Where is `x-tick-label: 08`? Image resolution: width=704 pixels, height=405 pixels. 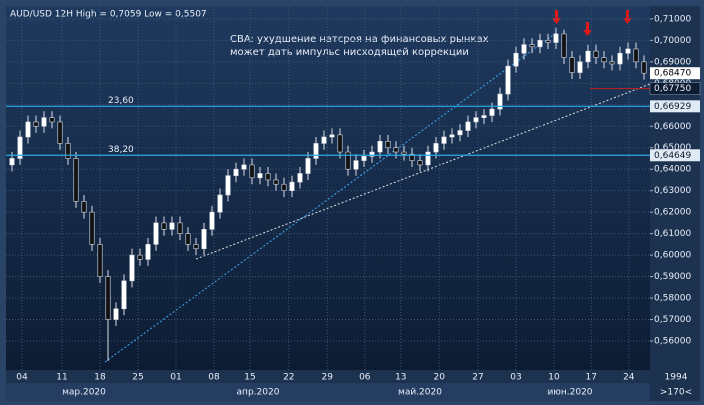
x-tick-label: 08 is located at coordinates (214, 378).